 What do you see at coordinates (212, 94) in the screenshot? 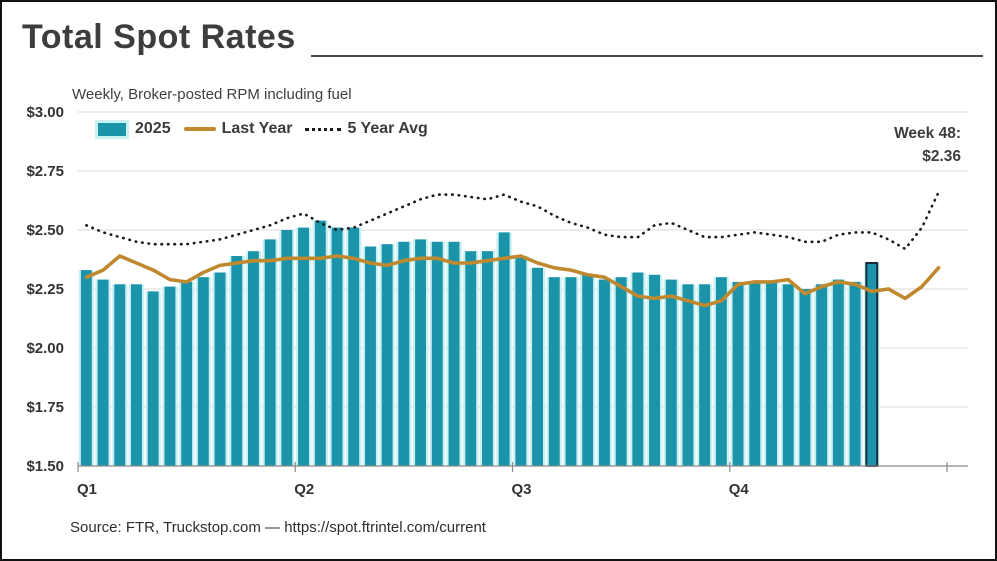
I see `chart-subtitle: Weekly, Broker-posted RPM including fuel` at bounding box center [212, 94].